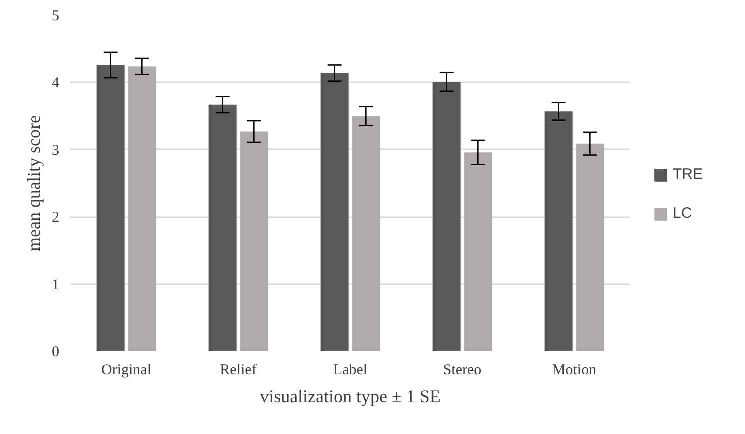  Describe the element at coordinates (56, 285) in the screenshot. I see `y-tick-label: 1` at that location.